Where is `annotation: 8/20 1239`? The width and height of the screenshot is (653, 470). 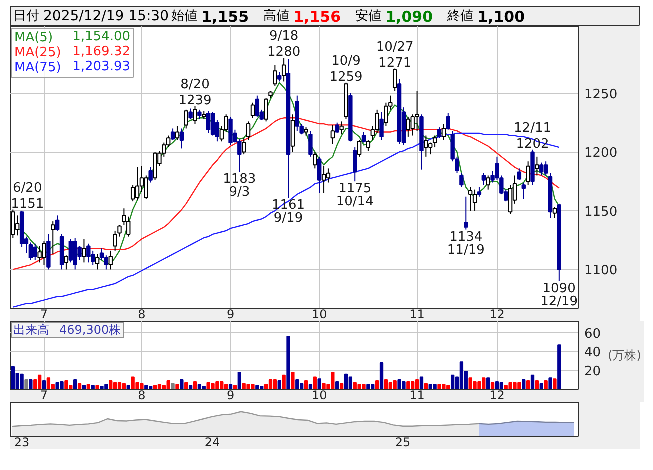
annotation: 8/20 1239 is located at coordinates (195, 92).